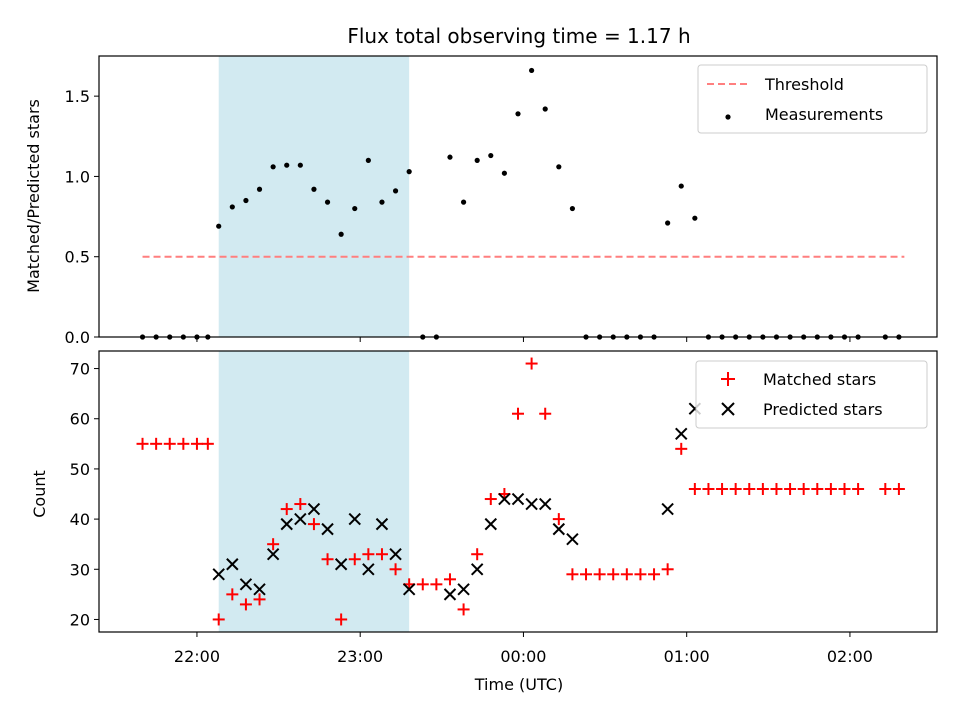  I want to click on legend-matched-label: Matched stars, so click(819, 379).